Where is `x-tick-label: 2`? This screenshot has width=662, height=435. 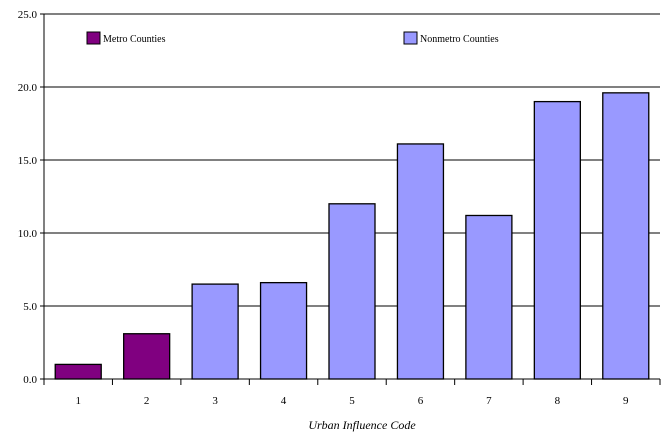
x-tick-label: 2 is located at coordinates (147, 401).